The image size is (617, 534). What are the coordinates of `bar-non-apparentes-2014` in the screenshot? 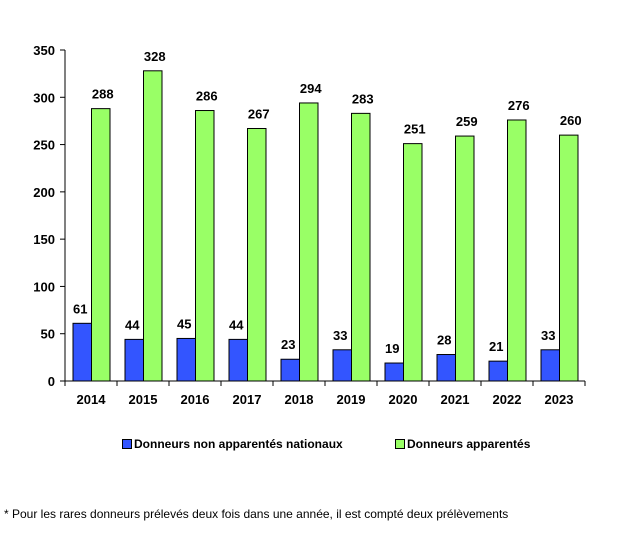 It's located at (82, 352).